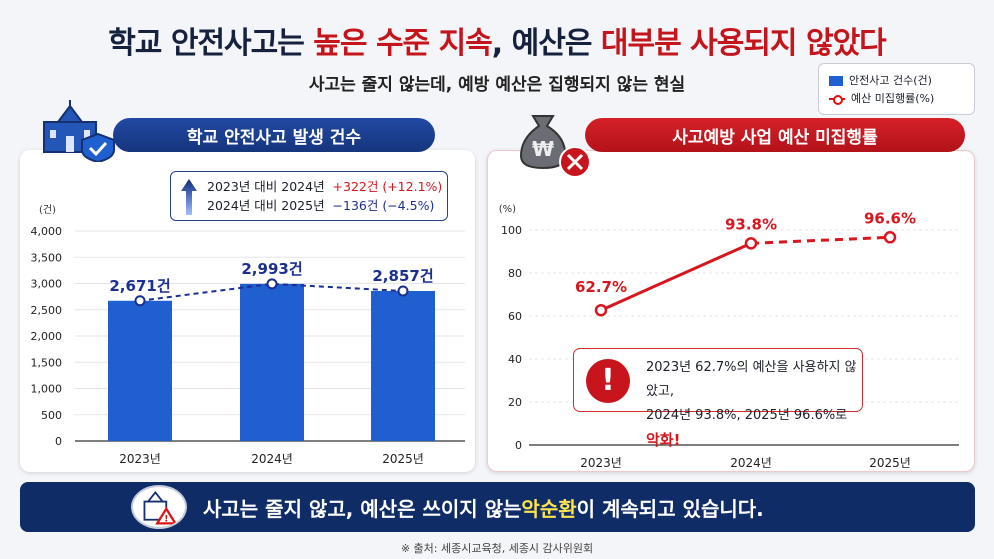 The width and height of the screenshot is (994, 559). What do you see at coordinates (47, 231) in the screenshot?
I see `y-tick-label: 4,000` at bounding box center [47, 231].